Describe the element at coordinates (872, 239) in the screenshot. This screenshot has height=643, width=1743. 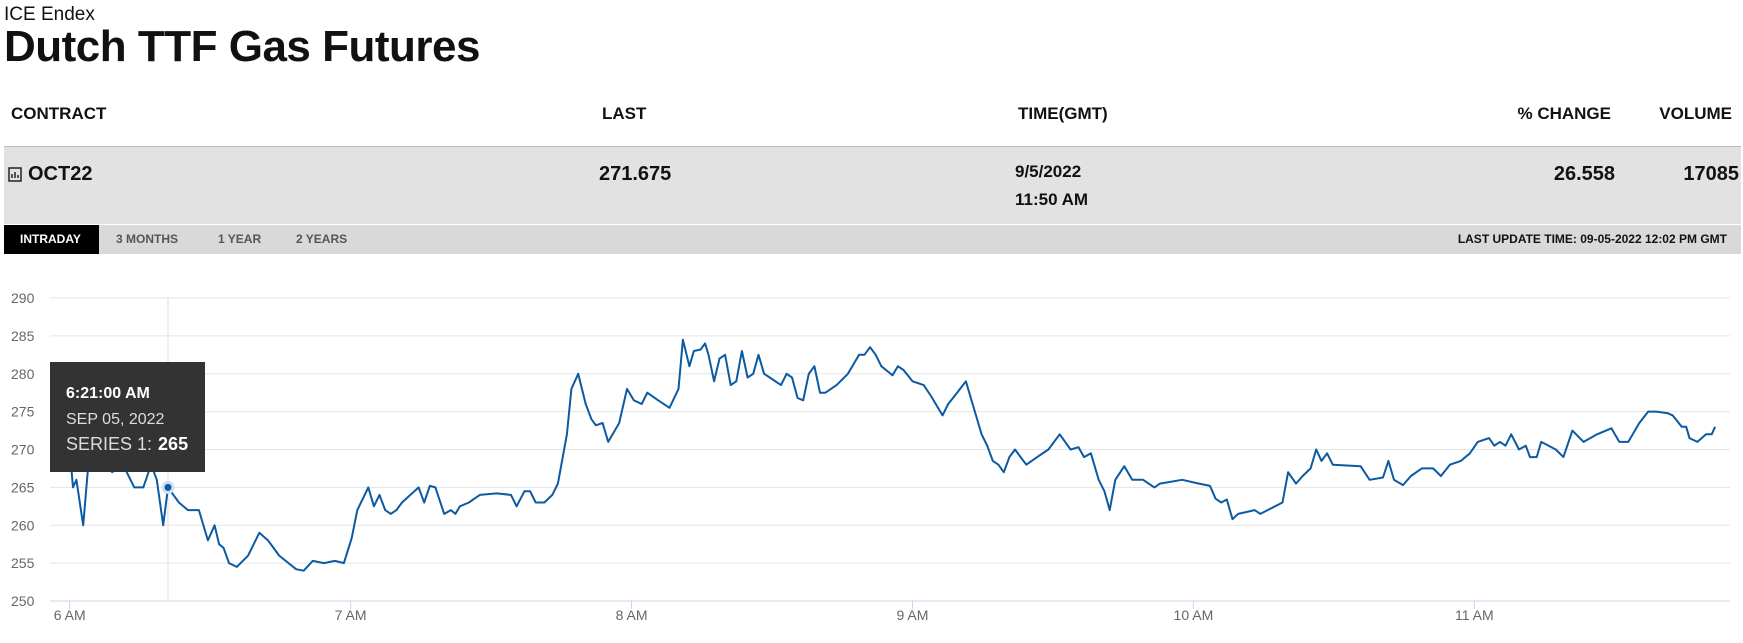
I see `tab-bar` at that location.